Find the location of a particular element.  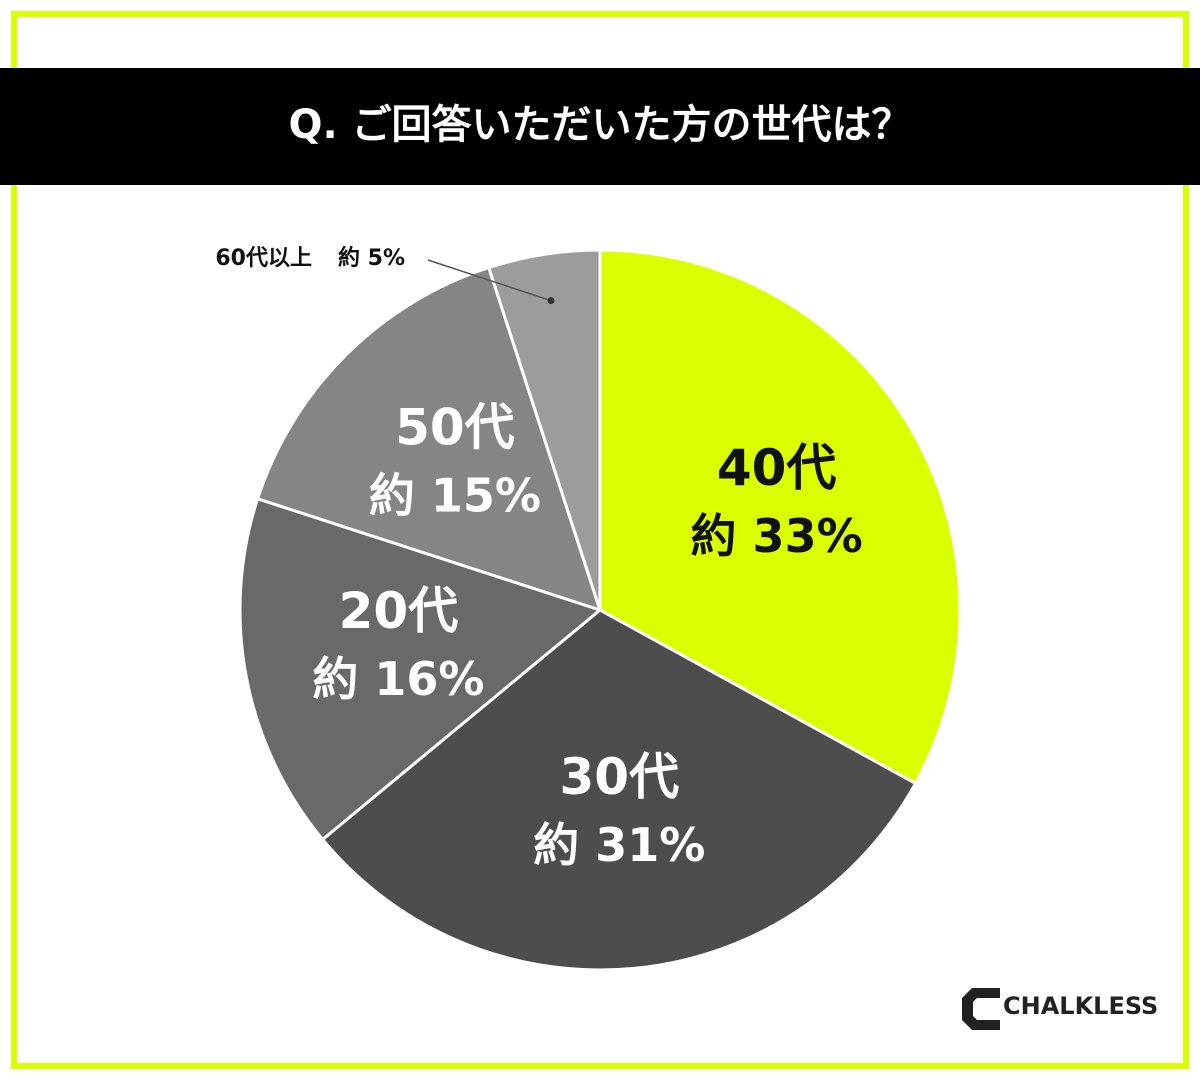

slice-category: 50代 is located at coordinates (455, 427).